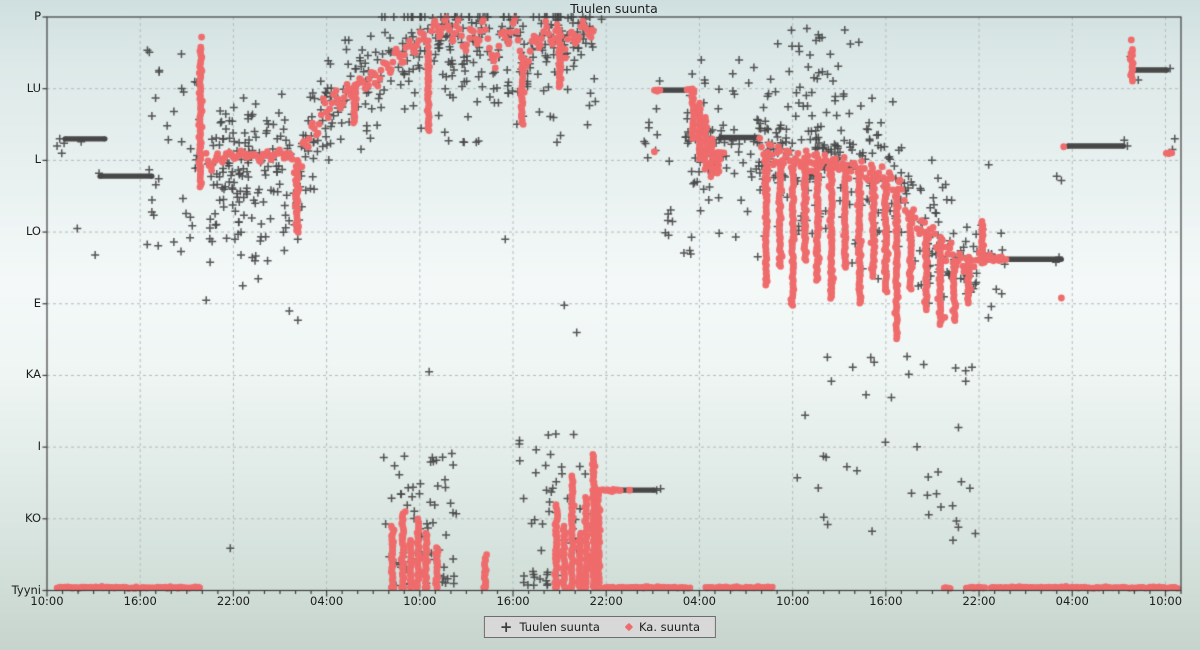  I want to click on legend-item-wind: + Tuulen suunta, so click(549, 627).